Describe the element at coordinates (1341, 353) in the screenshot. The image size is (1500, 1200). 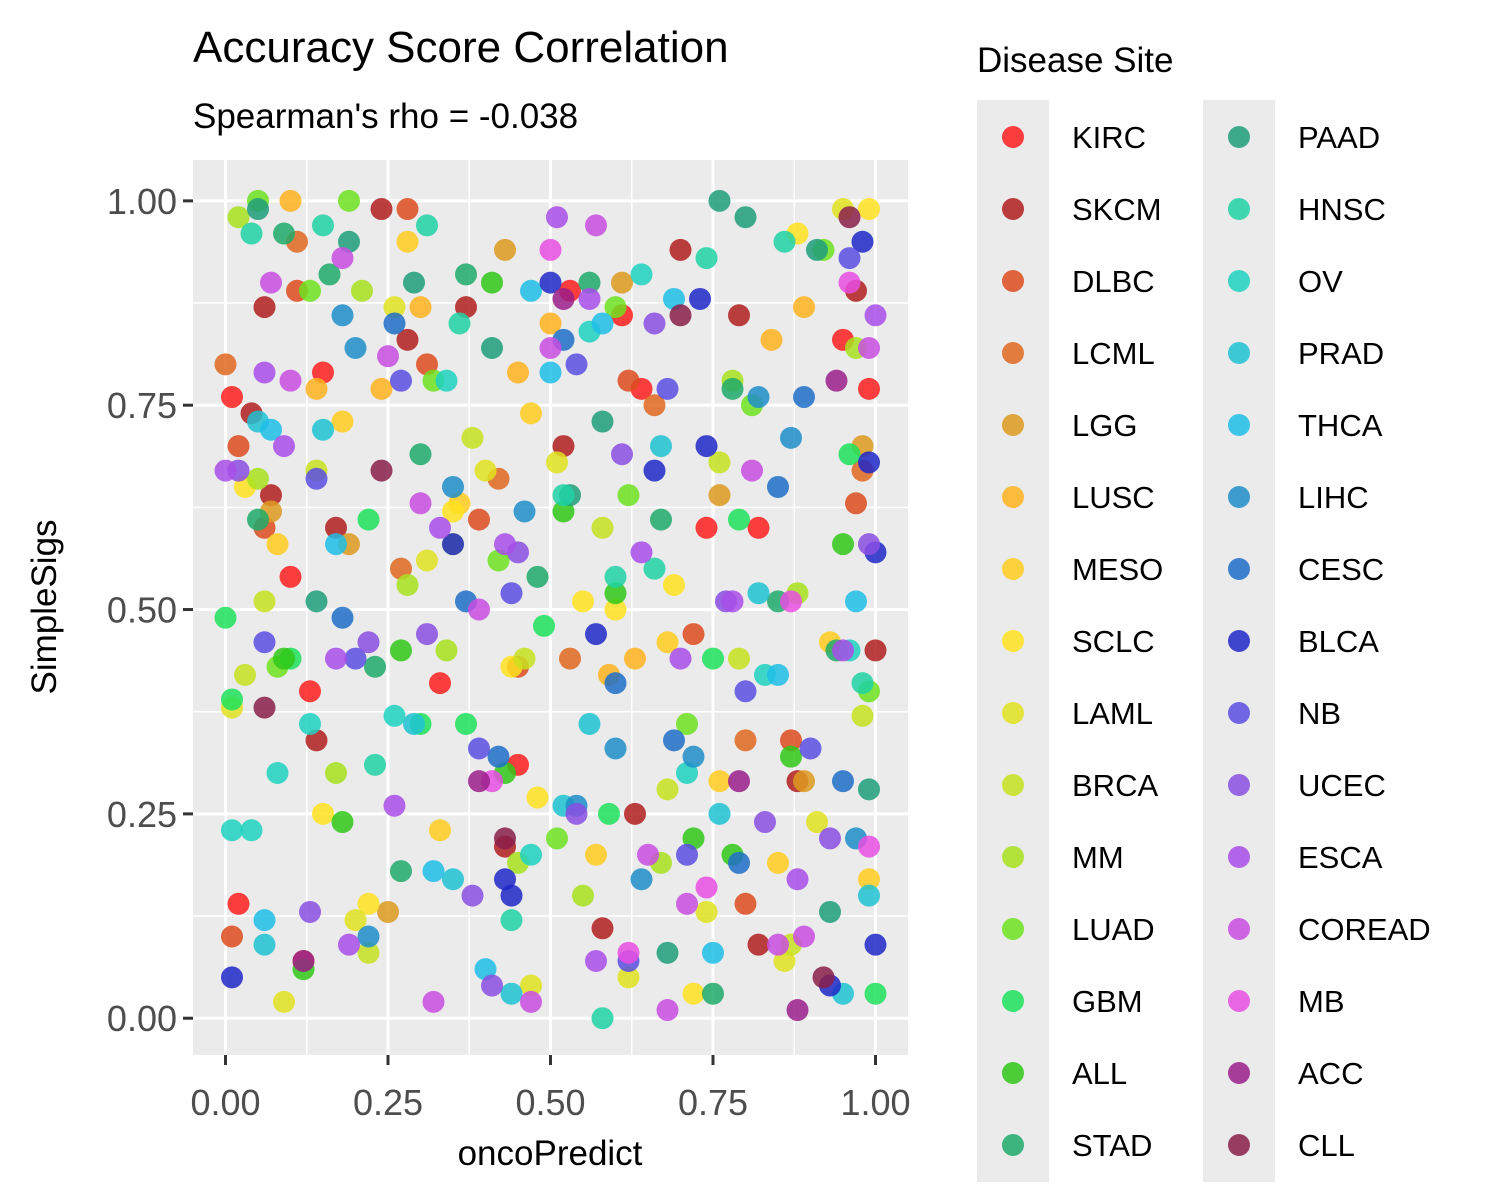
I see `legend-label: PRAD` at that location.